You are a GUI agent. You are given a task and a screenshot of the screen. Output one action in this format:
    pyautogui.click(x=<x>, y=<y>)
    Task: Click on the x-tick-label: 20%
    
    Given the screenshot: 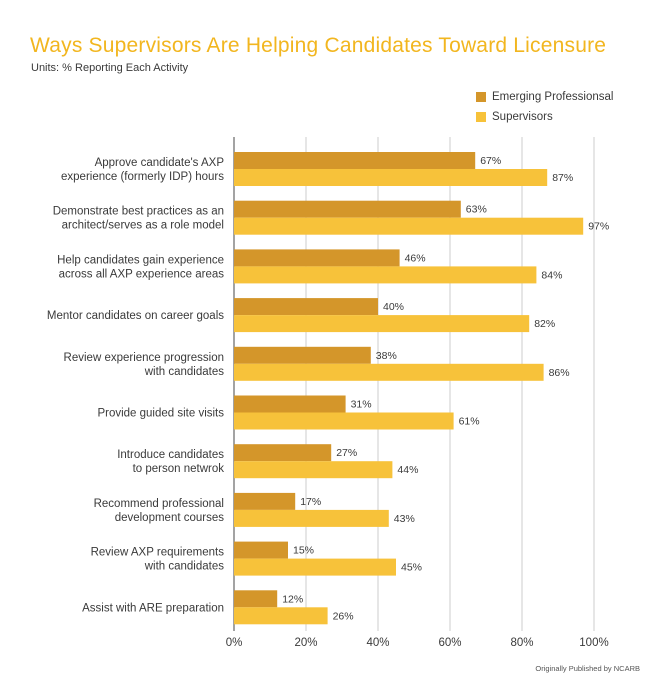 What is the action you would take?
    pyautogui.click(x=305, y=643)
    